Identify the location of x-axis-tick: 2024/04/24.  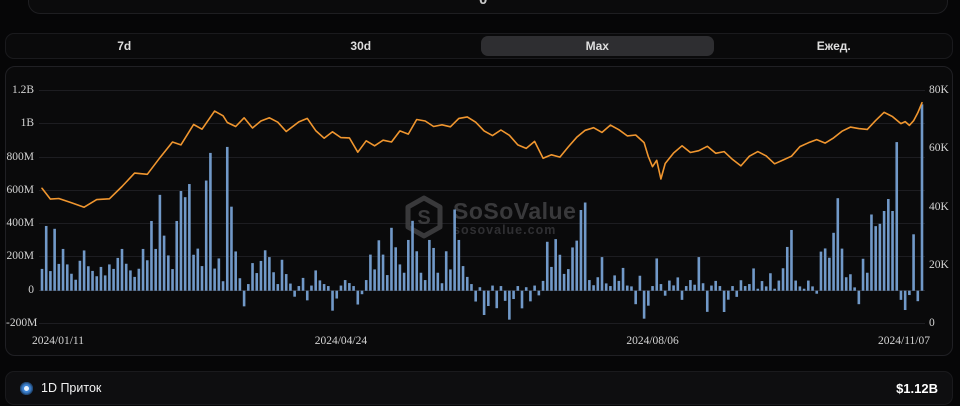
(341, 341).